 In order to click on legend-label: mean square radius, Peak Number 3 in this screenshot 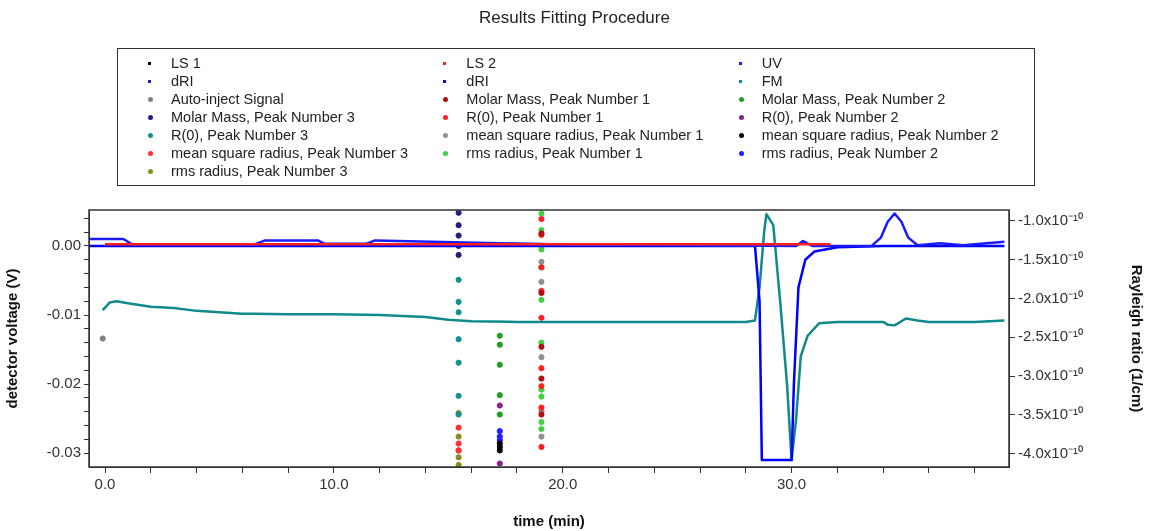, I will do `click(289, 153)`.